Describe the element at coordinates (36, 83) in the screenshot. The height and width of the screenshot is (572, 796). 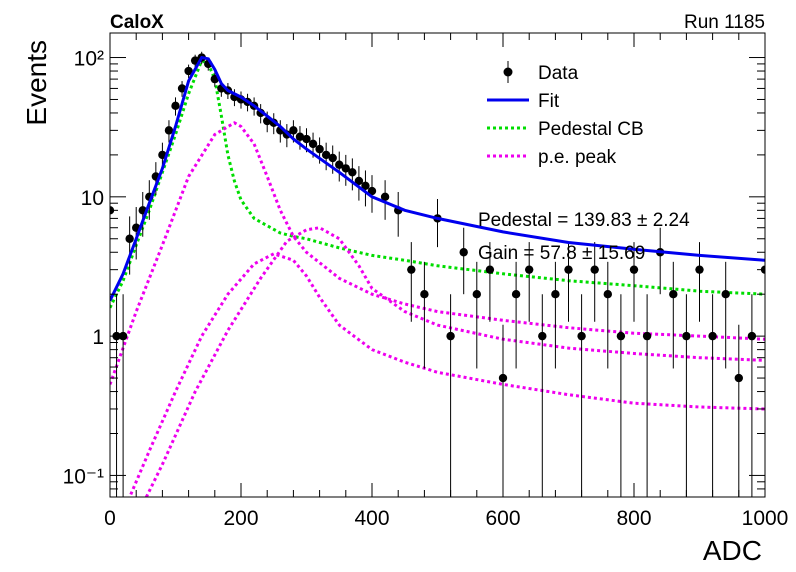
I see `y-axis-title: Events` at that location.